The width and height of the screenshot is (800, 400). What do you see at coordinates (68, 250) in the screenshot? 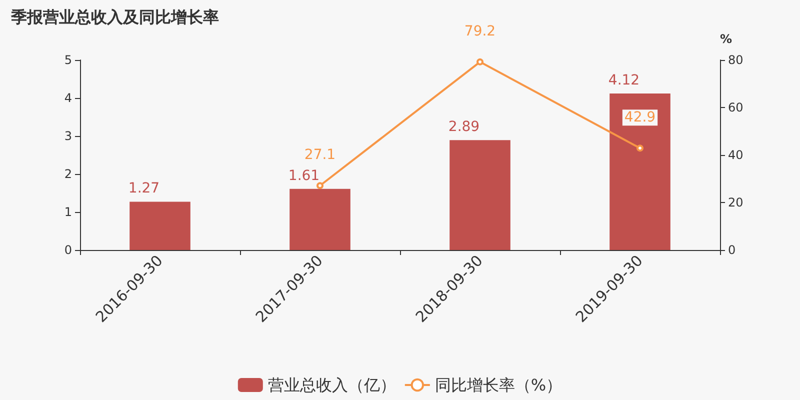
I see `y-tick-label: 0` at bounding box center [68, 250].